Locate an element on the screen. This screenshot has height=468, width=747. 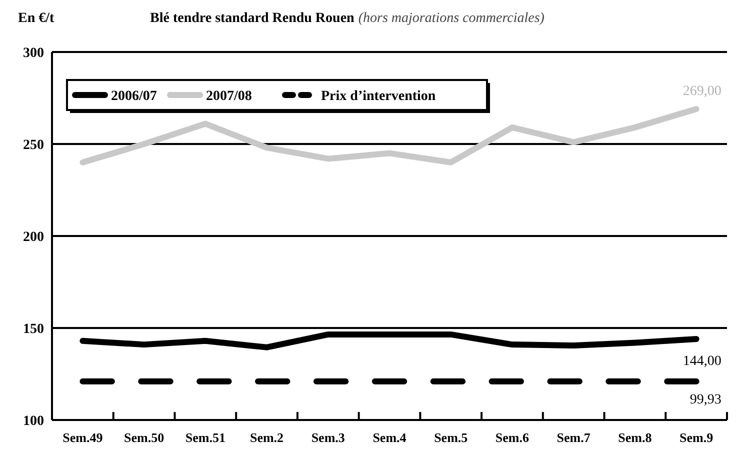
annotation: 99,93 is located at coordinates (706, 400).